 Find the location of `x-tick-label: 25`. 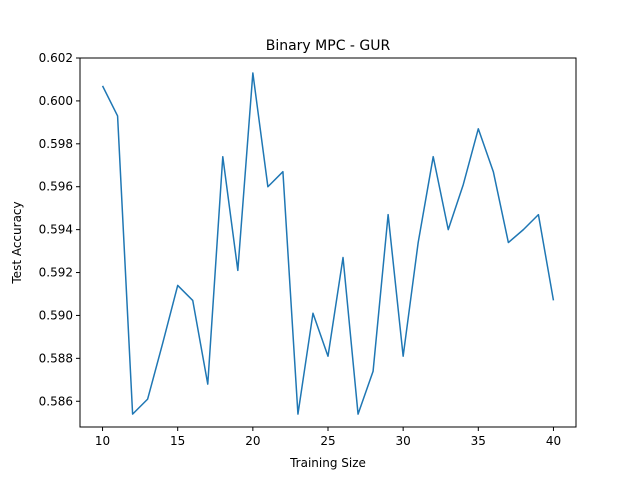

x-tick-label: 25 is located at coordinates (327, 441).